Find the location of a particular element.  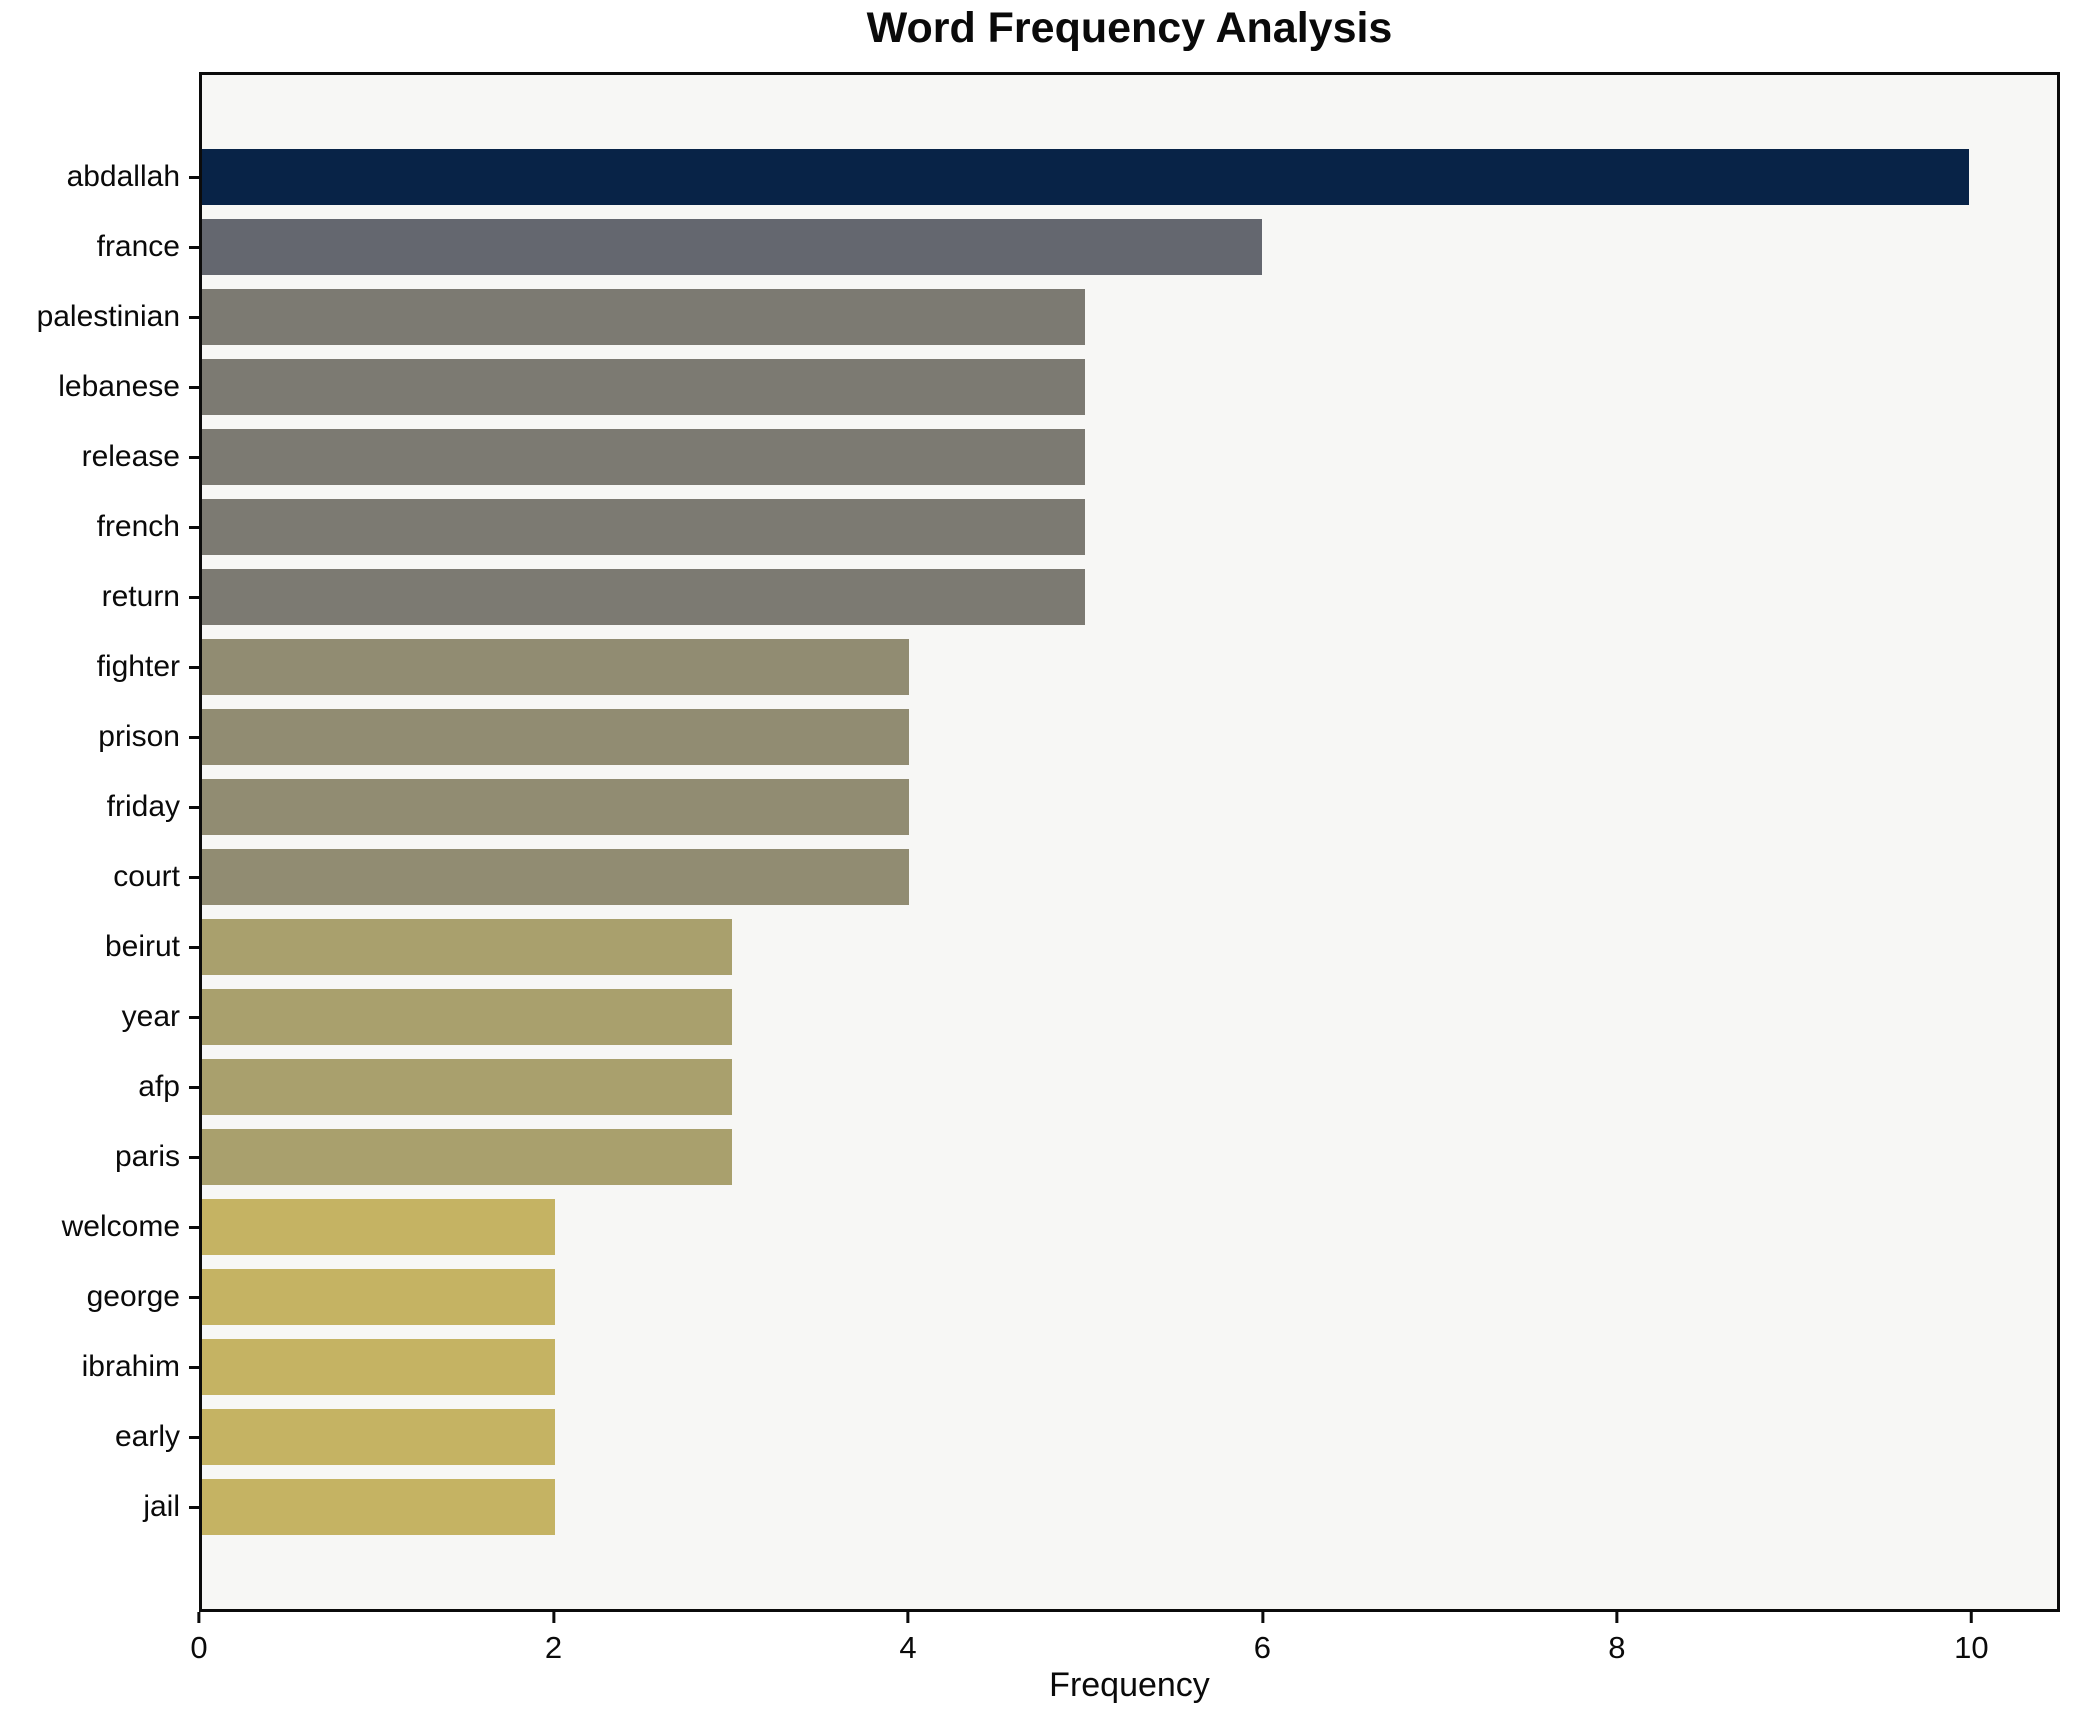

x-tick-label: 8 is located at coordinates (1617, 1647).